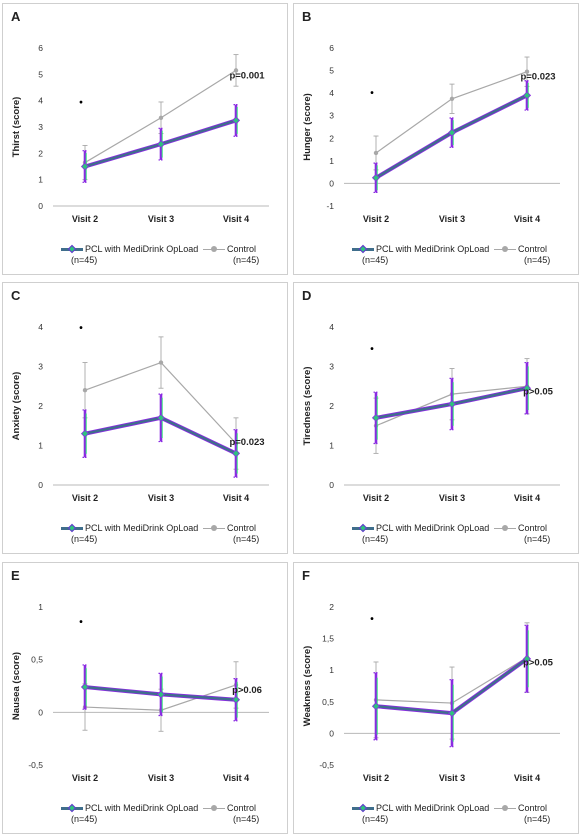 Image resolution: width=583 pixels, height=834 pixels. I want to click on y-tick-label: 1,5, so click(328, 639).